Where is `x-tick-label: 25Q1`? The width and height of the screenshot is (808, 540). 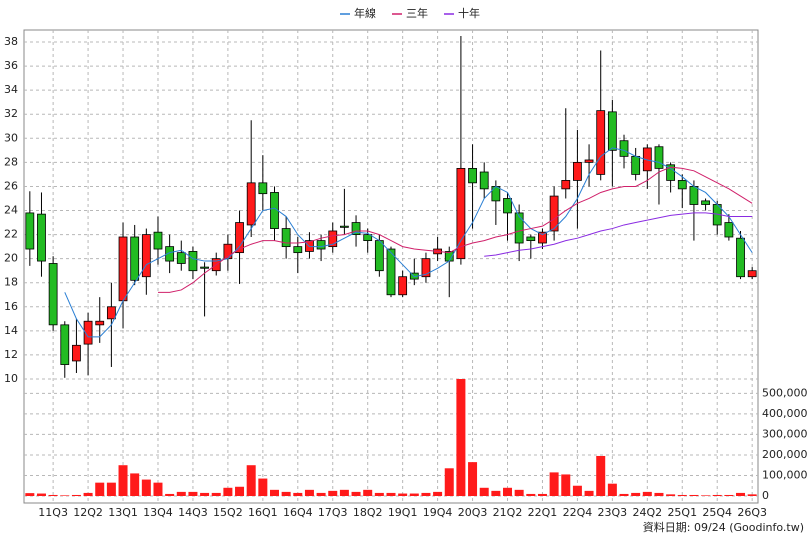
x-tick-label: 25Q1 is located at coordinates (682, 512).